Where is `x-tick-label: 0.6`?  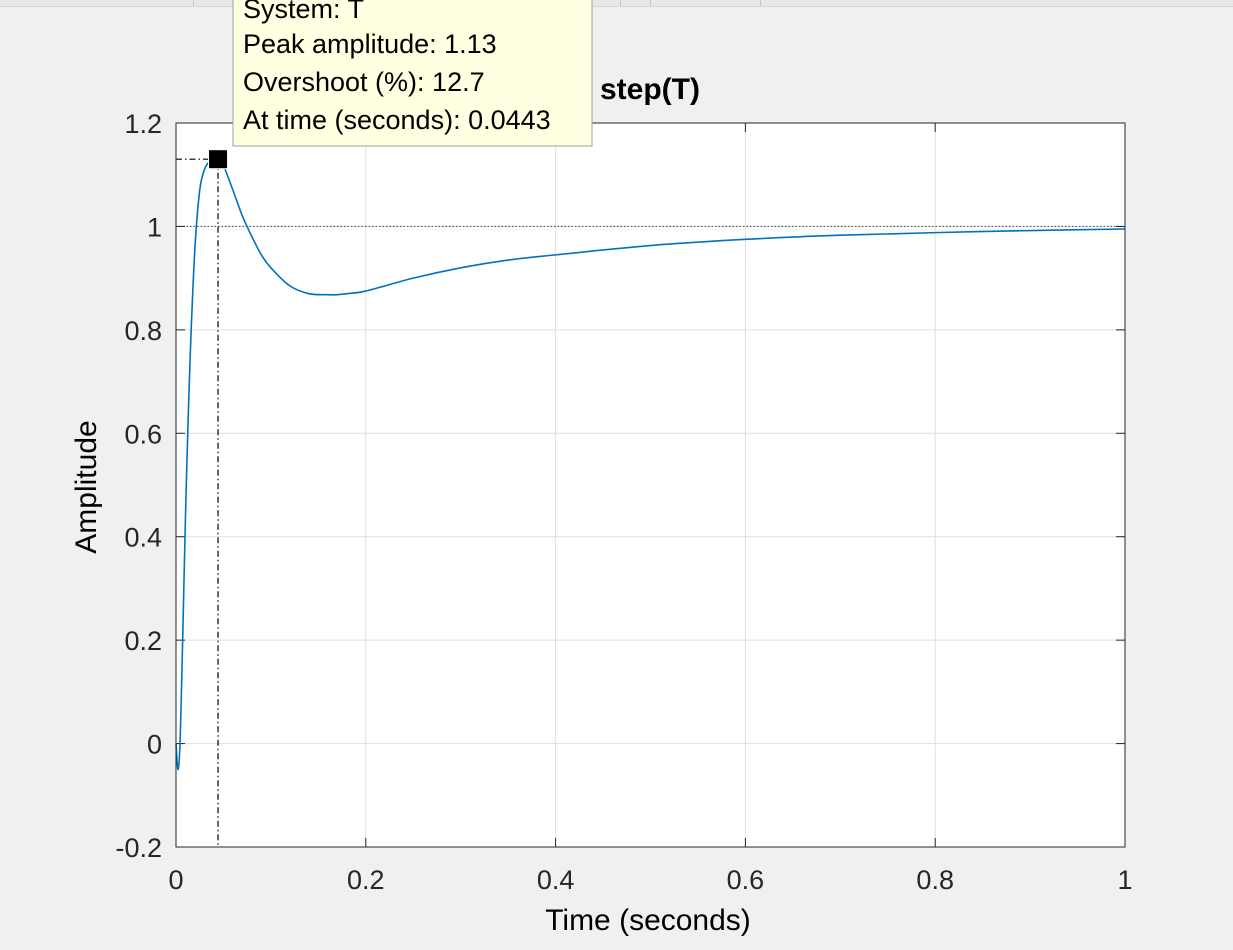
x-tick-label: 0.6 is located at coordinates (746, 880).